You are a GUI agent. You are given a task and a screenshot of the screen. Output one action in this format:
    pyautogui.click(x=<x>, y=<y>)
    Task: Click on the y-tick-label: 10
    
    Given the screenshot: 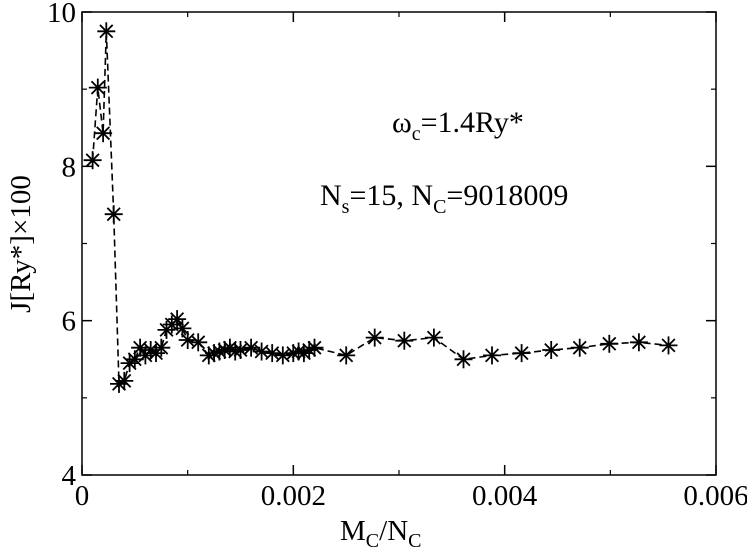 What is the action you would take?
    pyautogui.click(x=61, y=14)
    